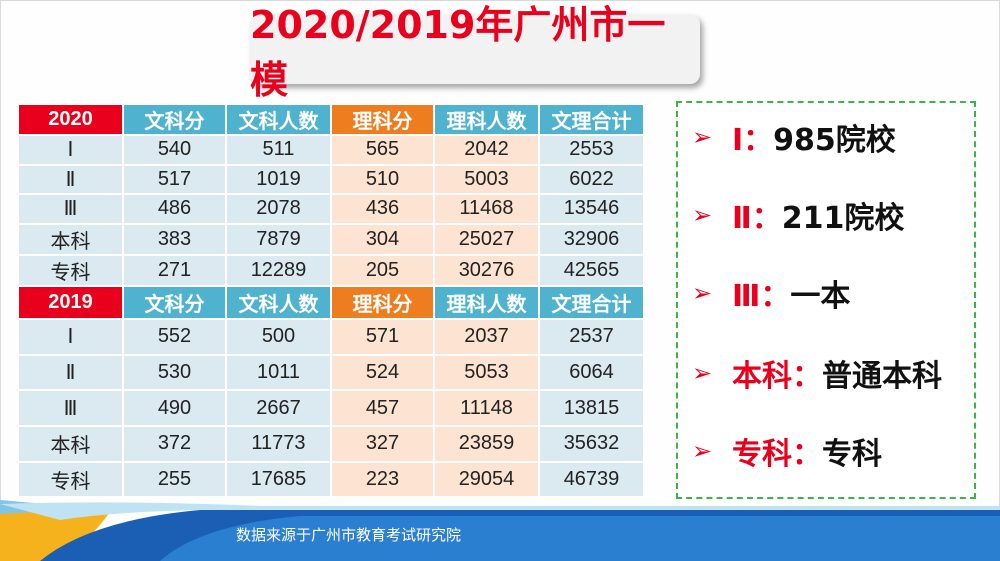 Image resolution: width=1000 pixels, height=561 pixels. What do you see at coordinates (331, 372) in the screenshot?
I see `table-row: Ⅱ 530 1011 524 5053 6064` at bounding box center [331, 372].